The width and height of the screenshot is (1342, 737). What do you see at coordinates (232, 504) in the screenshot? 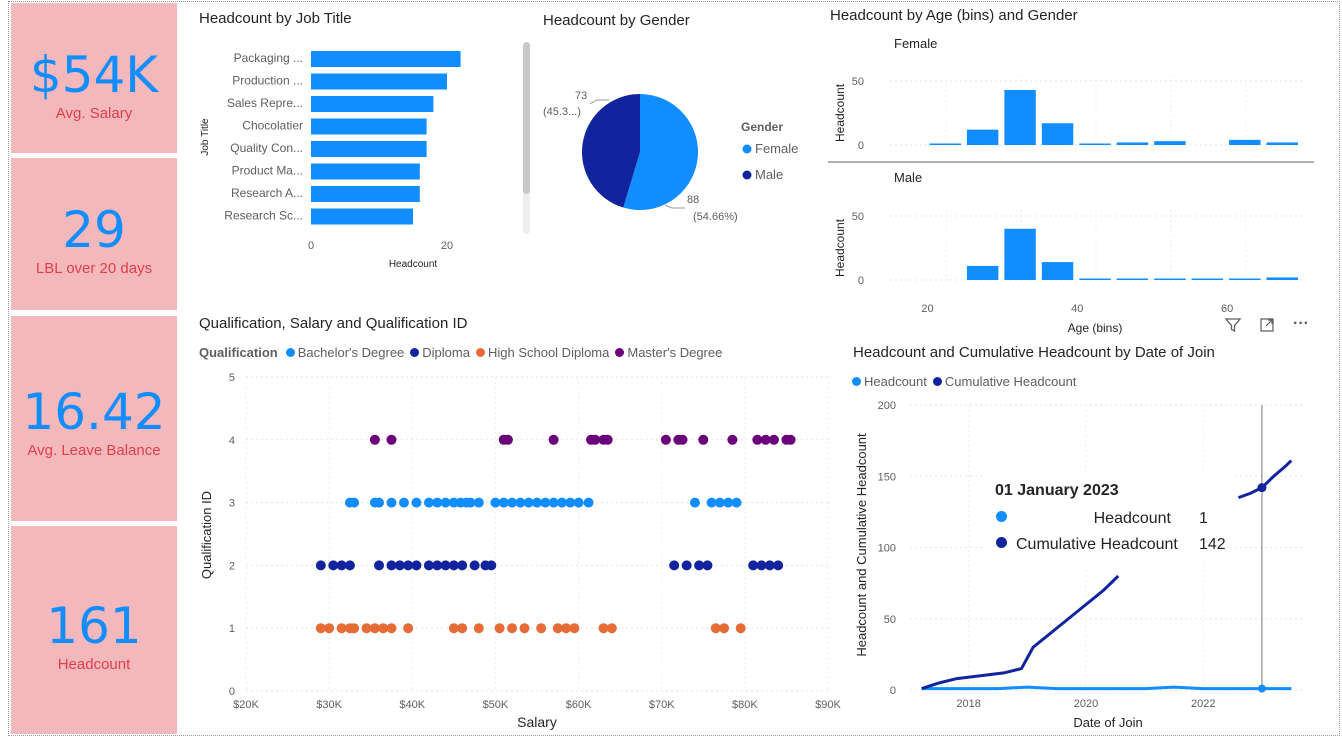
I see `y-tick-label: 3` at bounding box center [232, 504].